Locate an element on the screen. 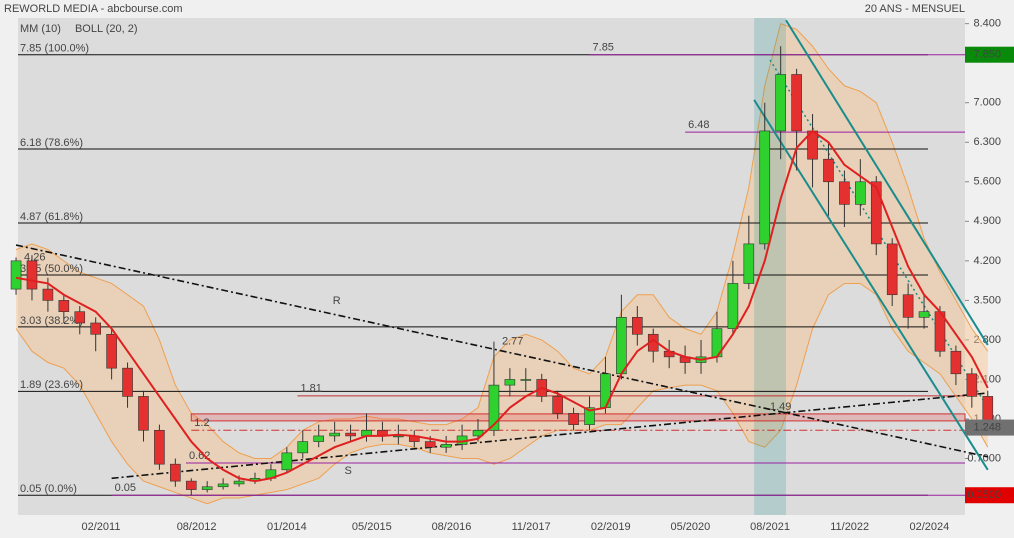  y-tick-label: 4.900 is located at coordinates (987, 221).